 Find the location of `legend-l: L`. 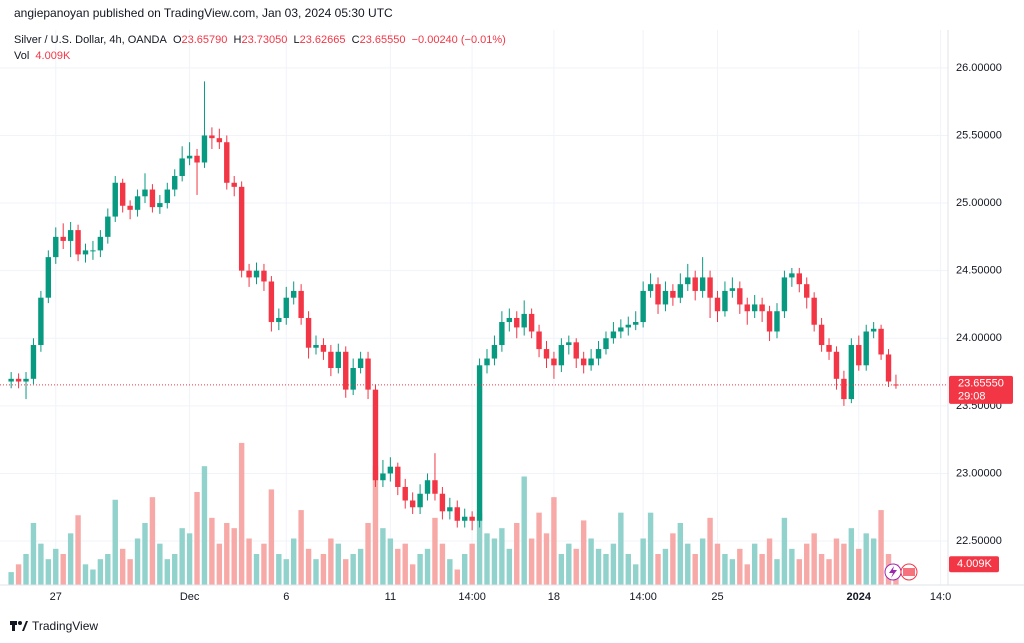

legend-l: L is located at coordinates (296, 40).